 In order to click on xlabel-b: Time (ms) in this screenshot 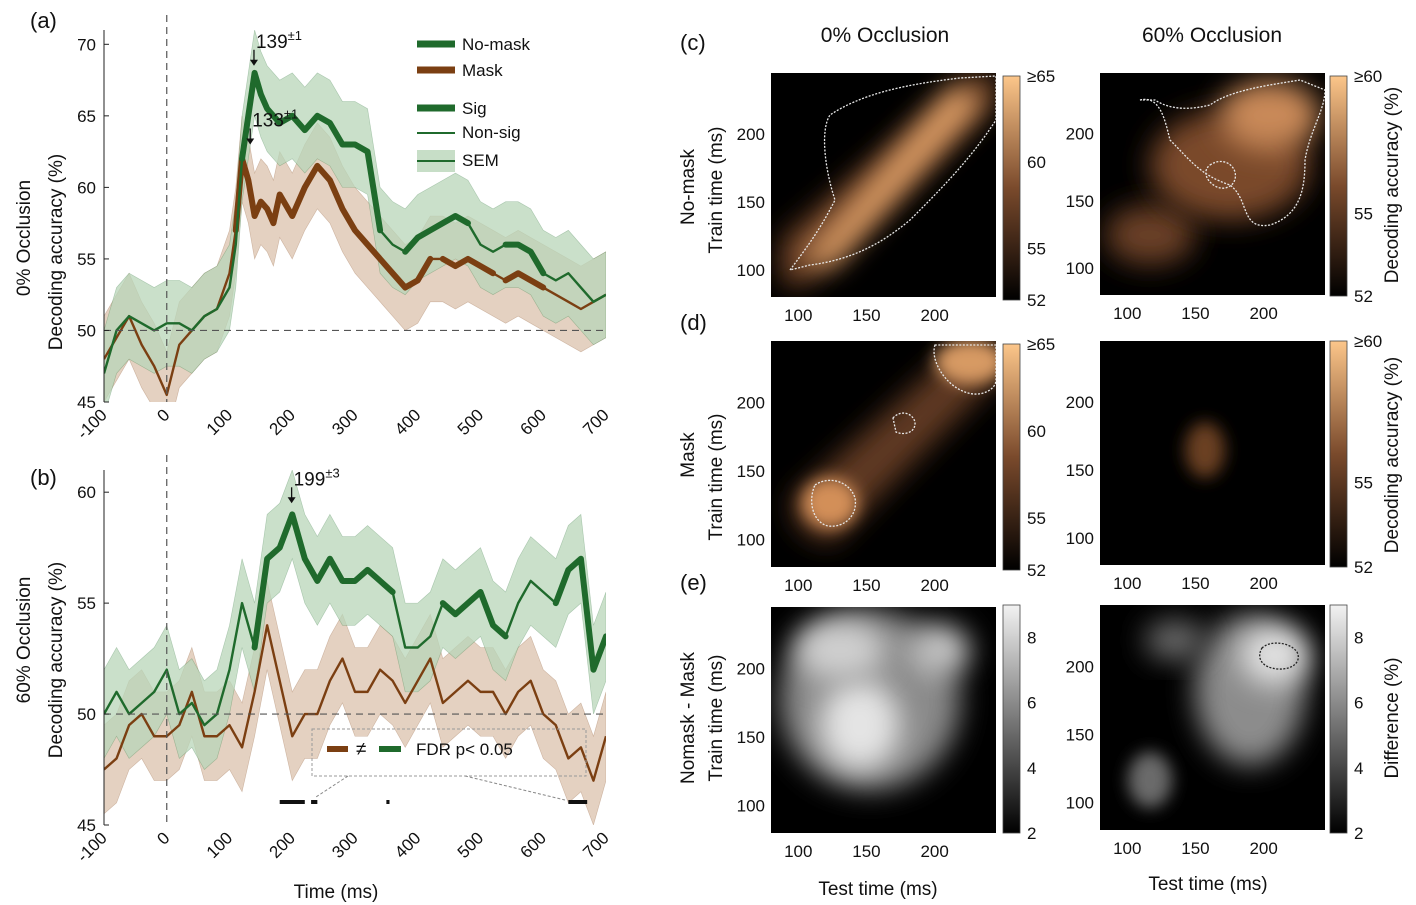, I will do `click(336, 892)`.